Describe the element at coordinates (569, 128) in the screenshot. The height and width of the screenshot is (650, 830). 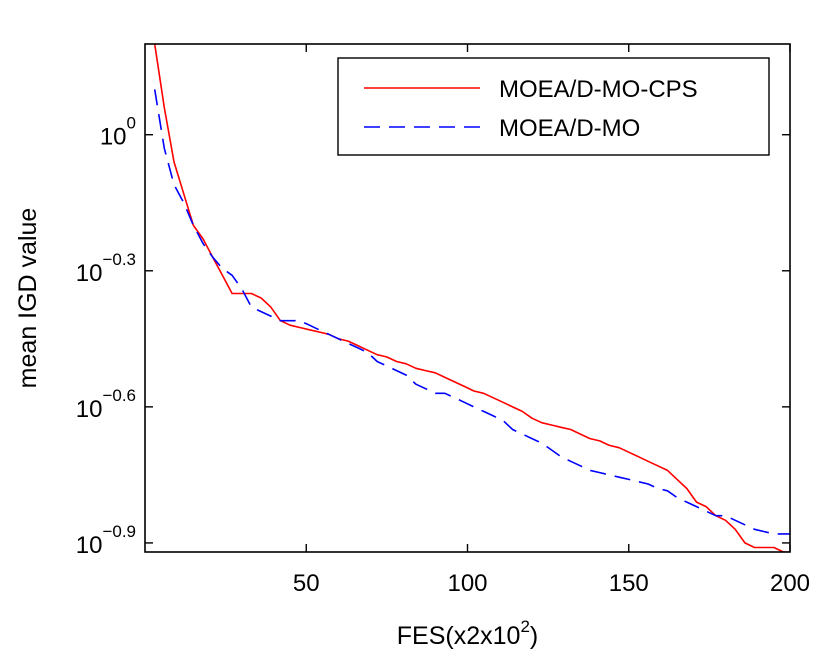
I see `legend-label: MOEA/D-MO` at that location.